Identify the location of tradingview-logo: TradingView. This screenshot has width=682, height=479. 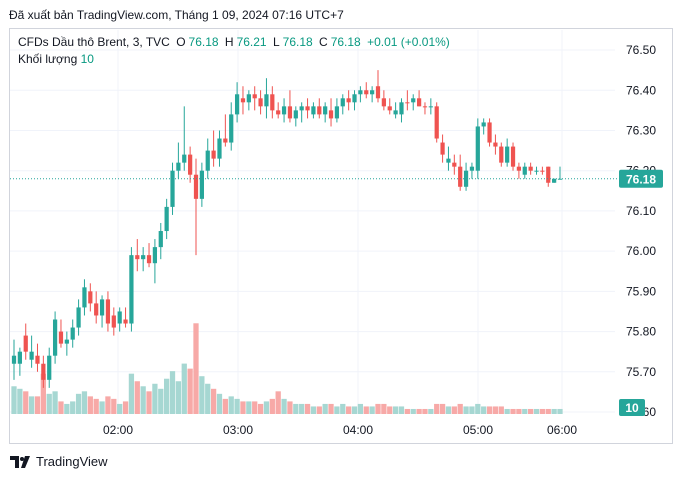
(59, 461).